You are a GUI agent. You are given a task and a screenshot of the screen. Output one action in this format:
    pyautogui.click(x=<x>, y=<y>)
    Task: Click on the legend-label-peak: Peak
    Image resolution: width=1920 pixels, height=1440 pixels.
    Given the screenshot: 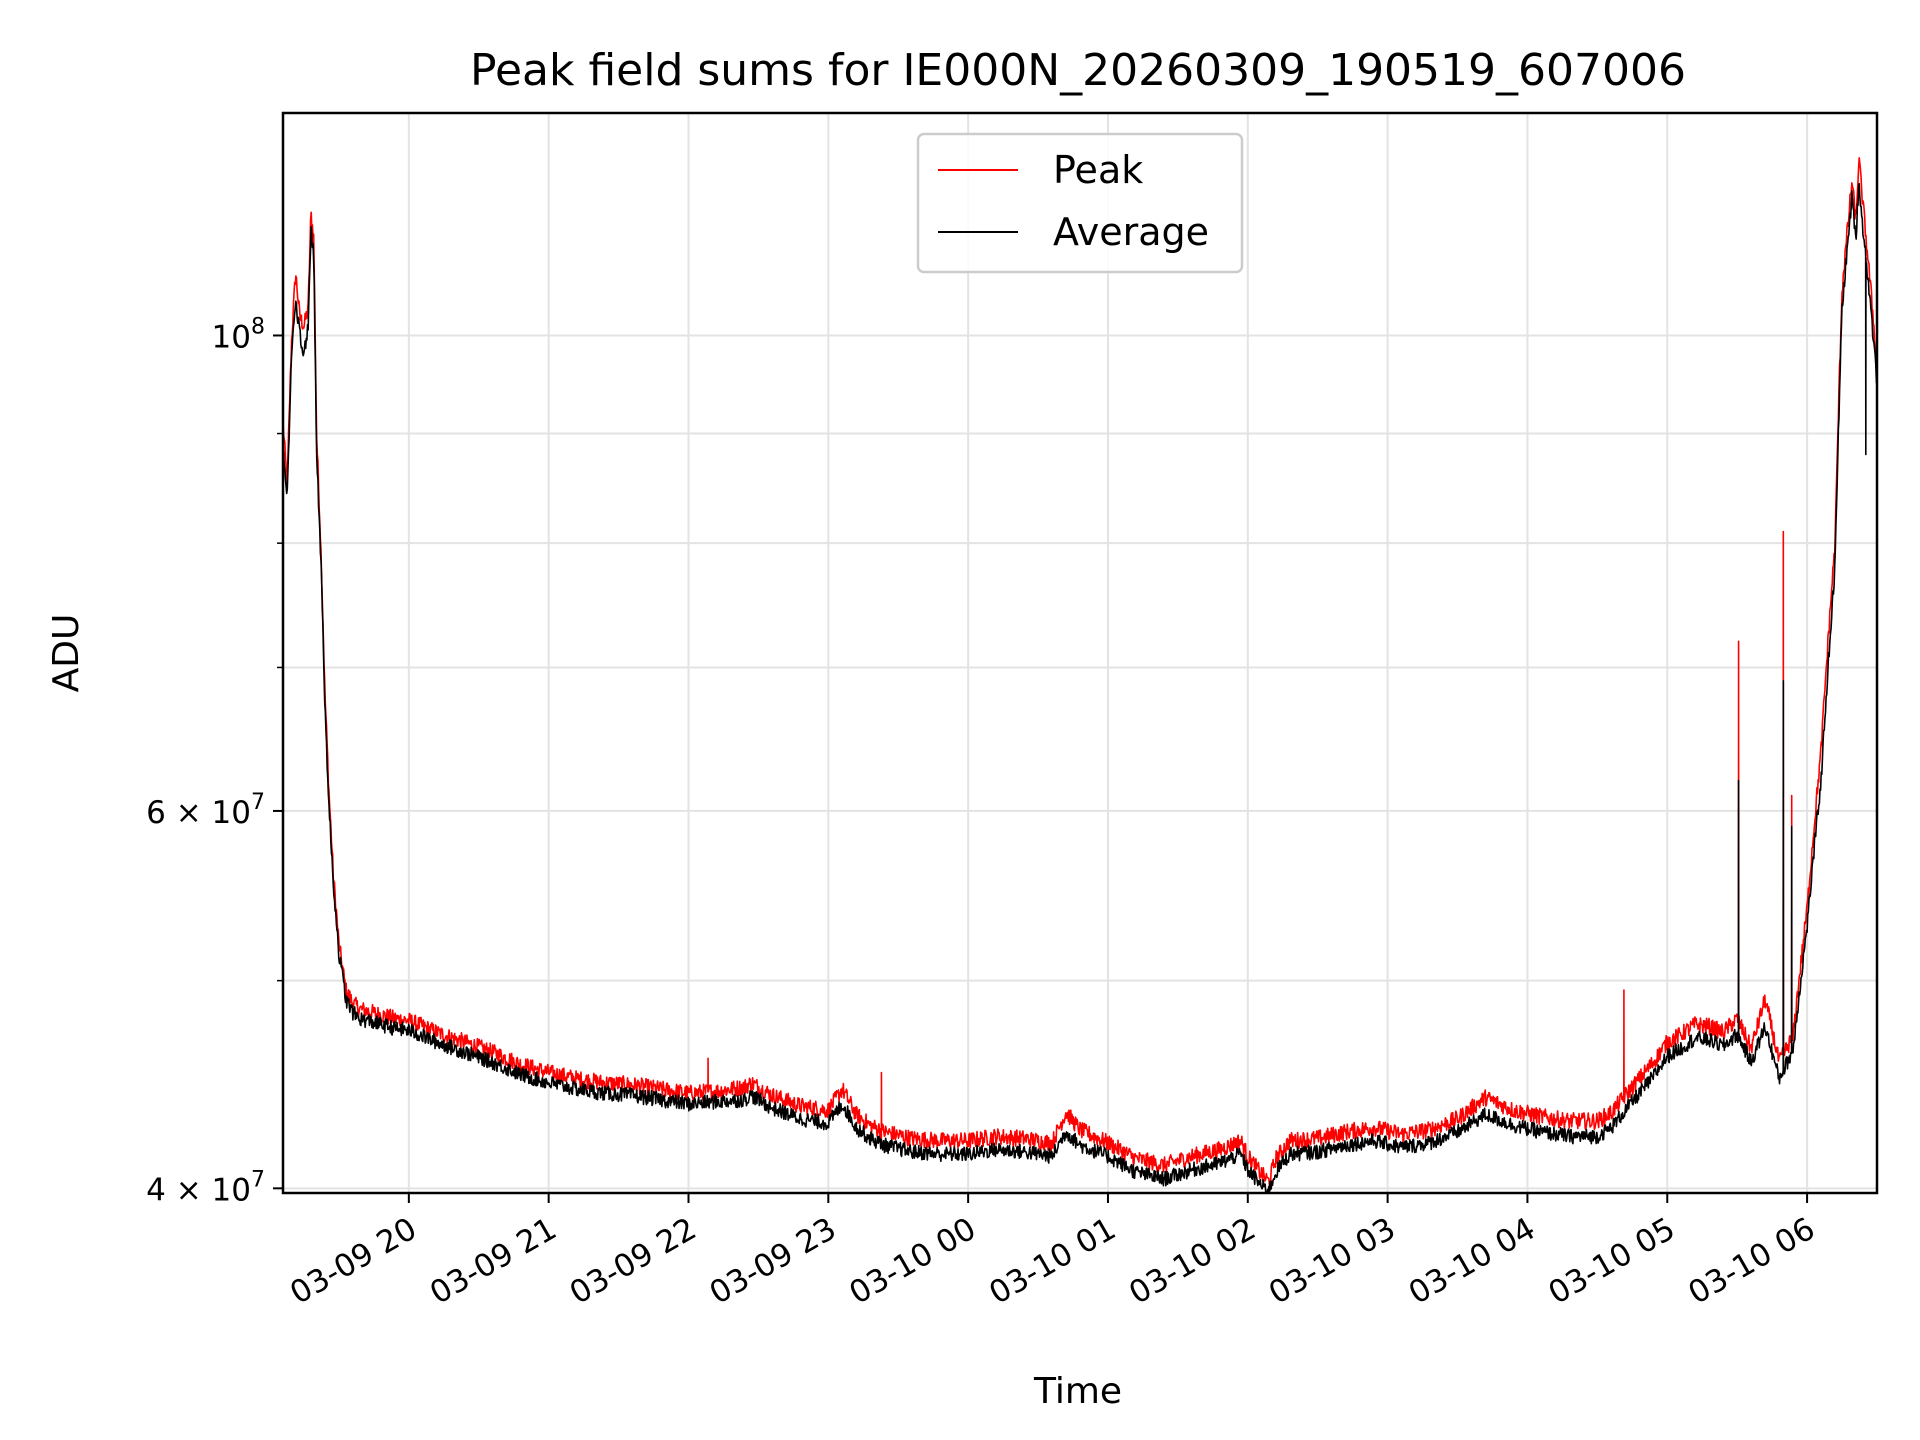 What is the action you would take?
    pyautogui.click(x=1098, y=170)
    